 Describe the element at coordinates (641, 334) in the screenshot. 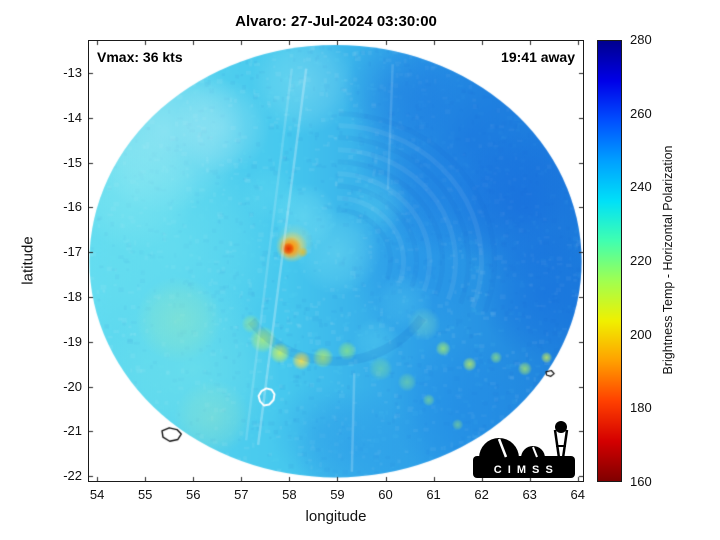

I see `colorbar-tick-label: 200` at that location.